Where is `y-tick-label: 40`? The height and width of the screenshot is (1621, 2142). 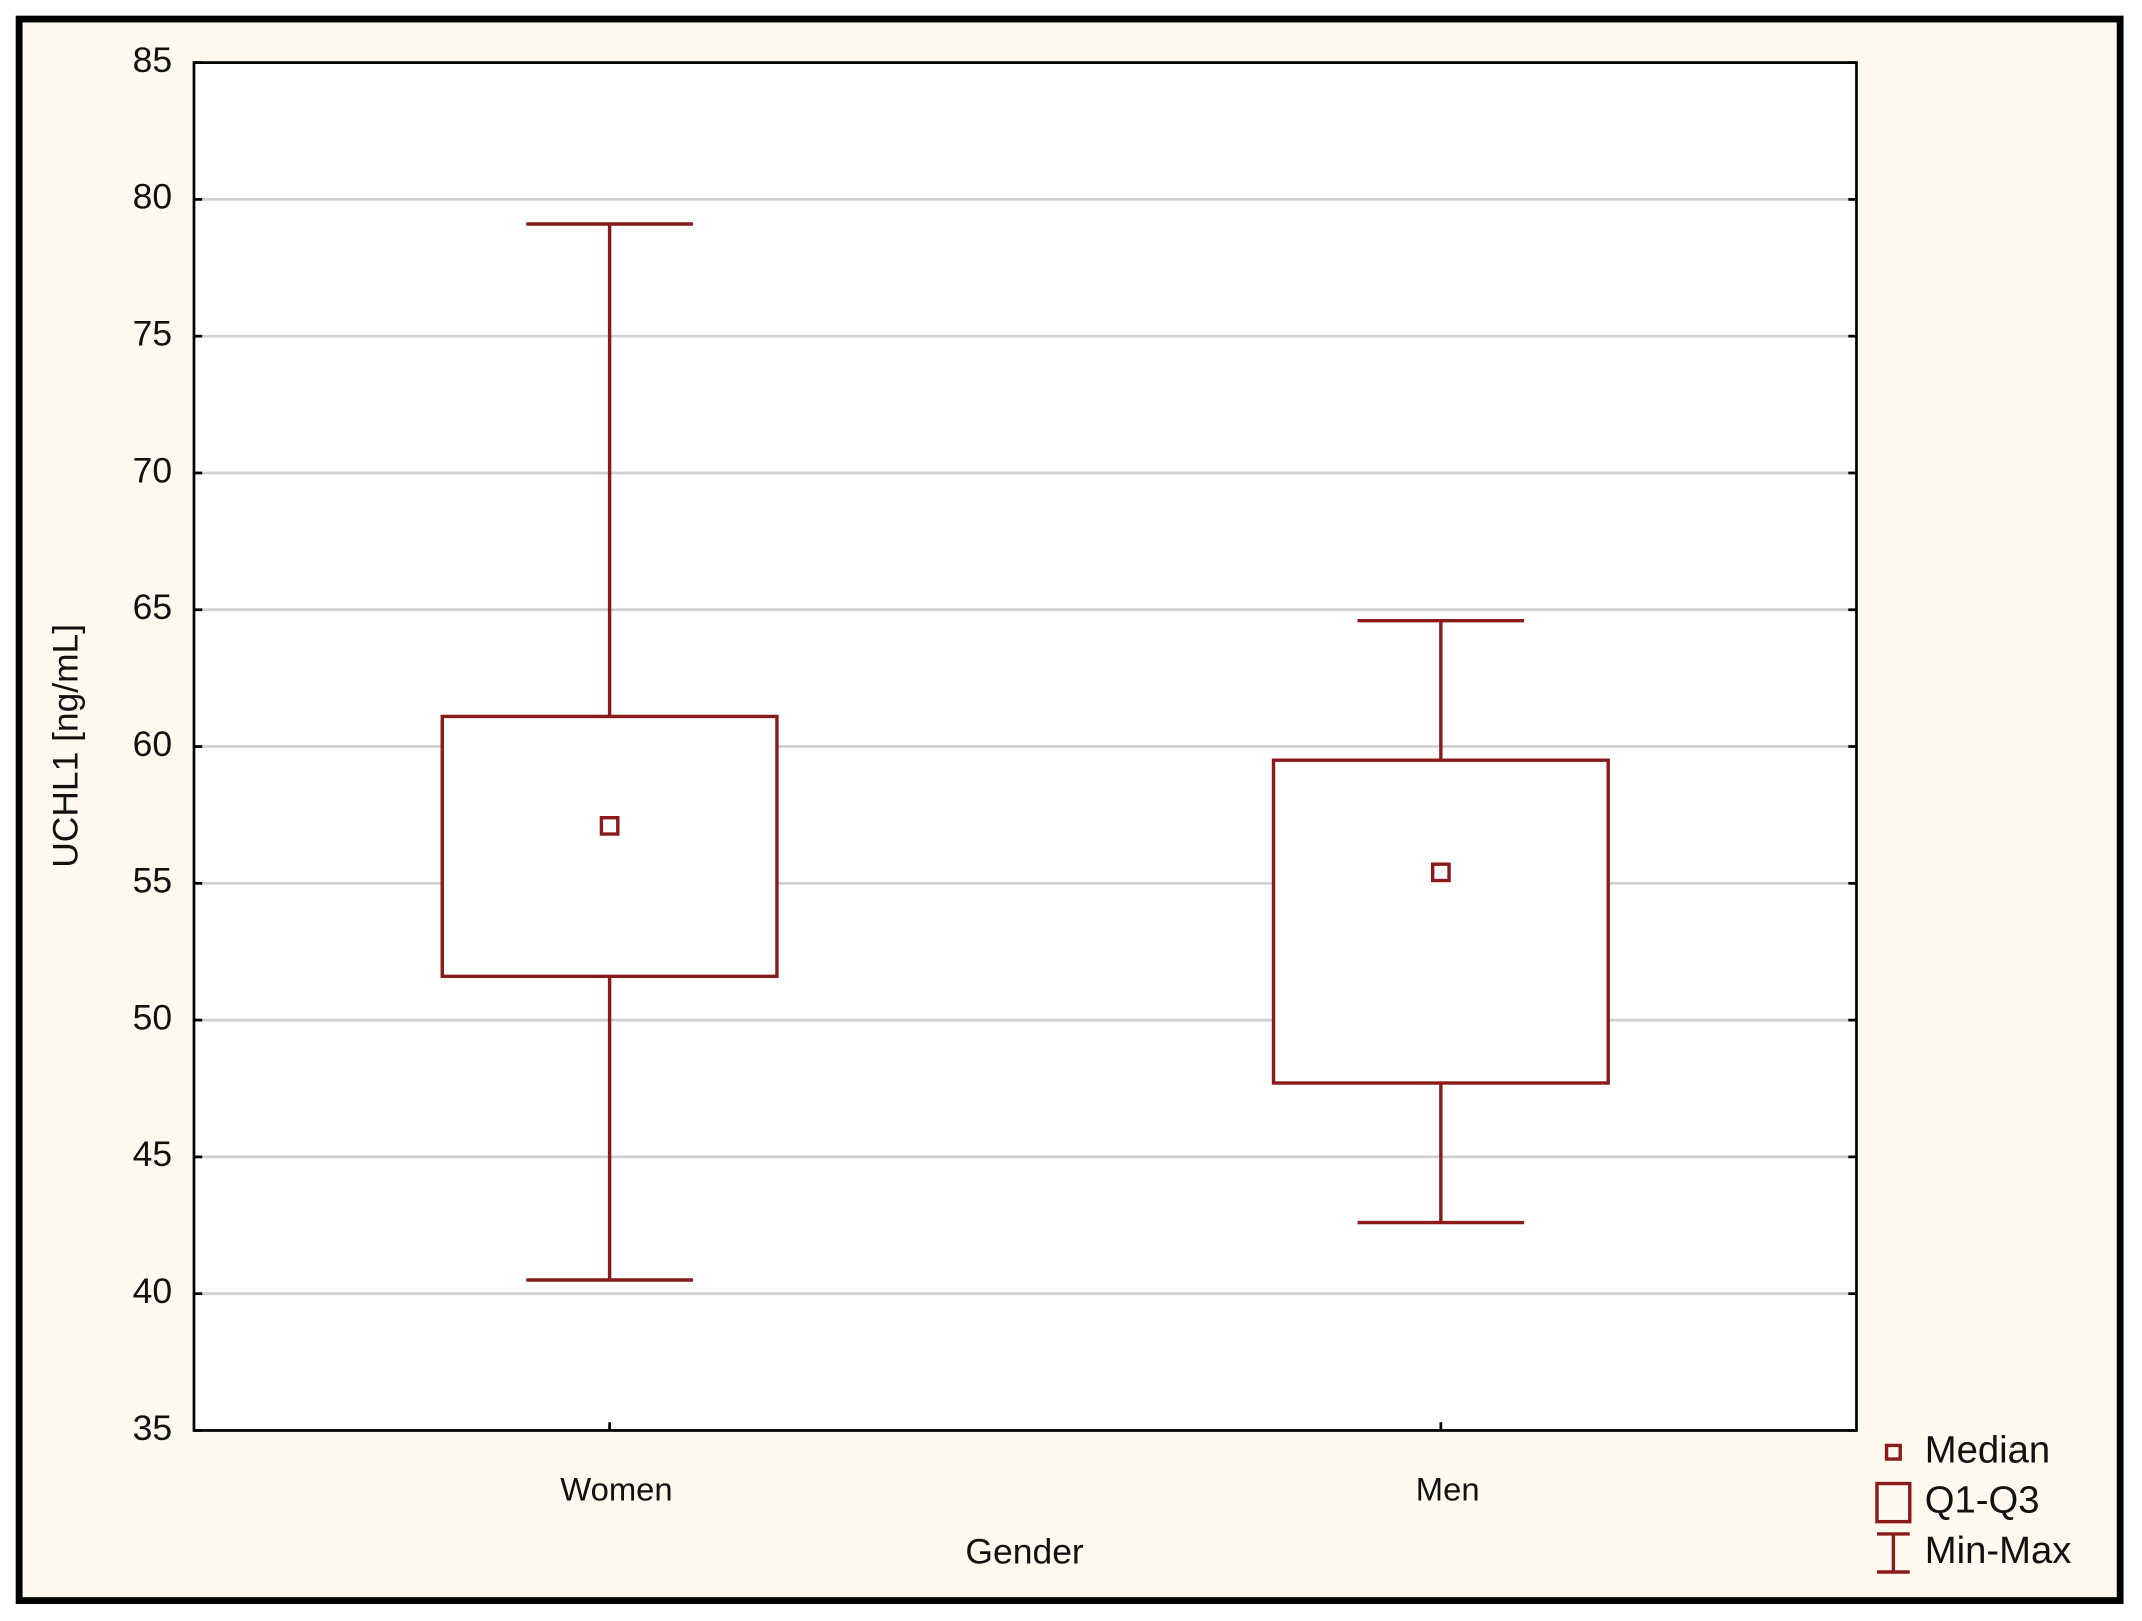
y-tick-label: 40 is located at coordinates (152, 1291).